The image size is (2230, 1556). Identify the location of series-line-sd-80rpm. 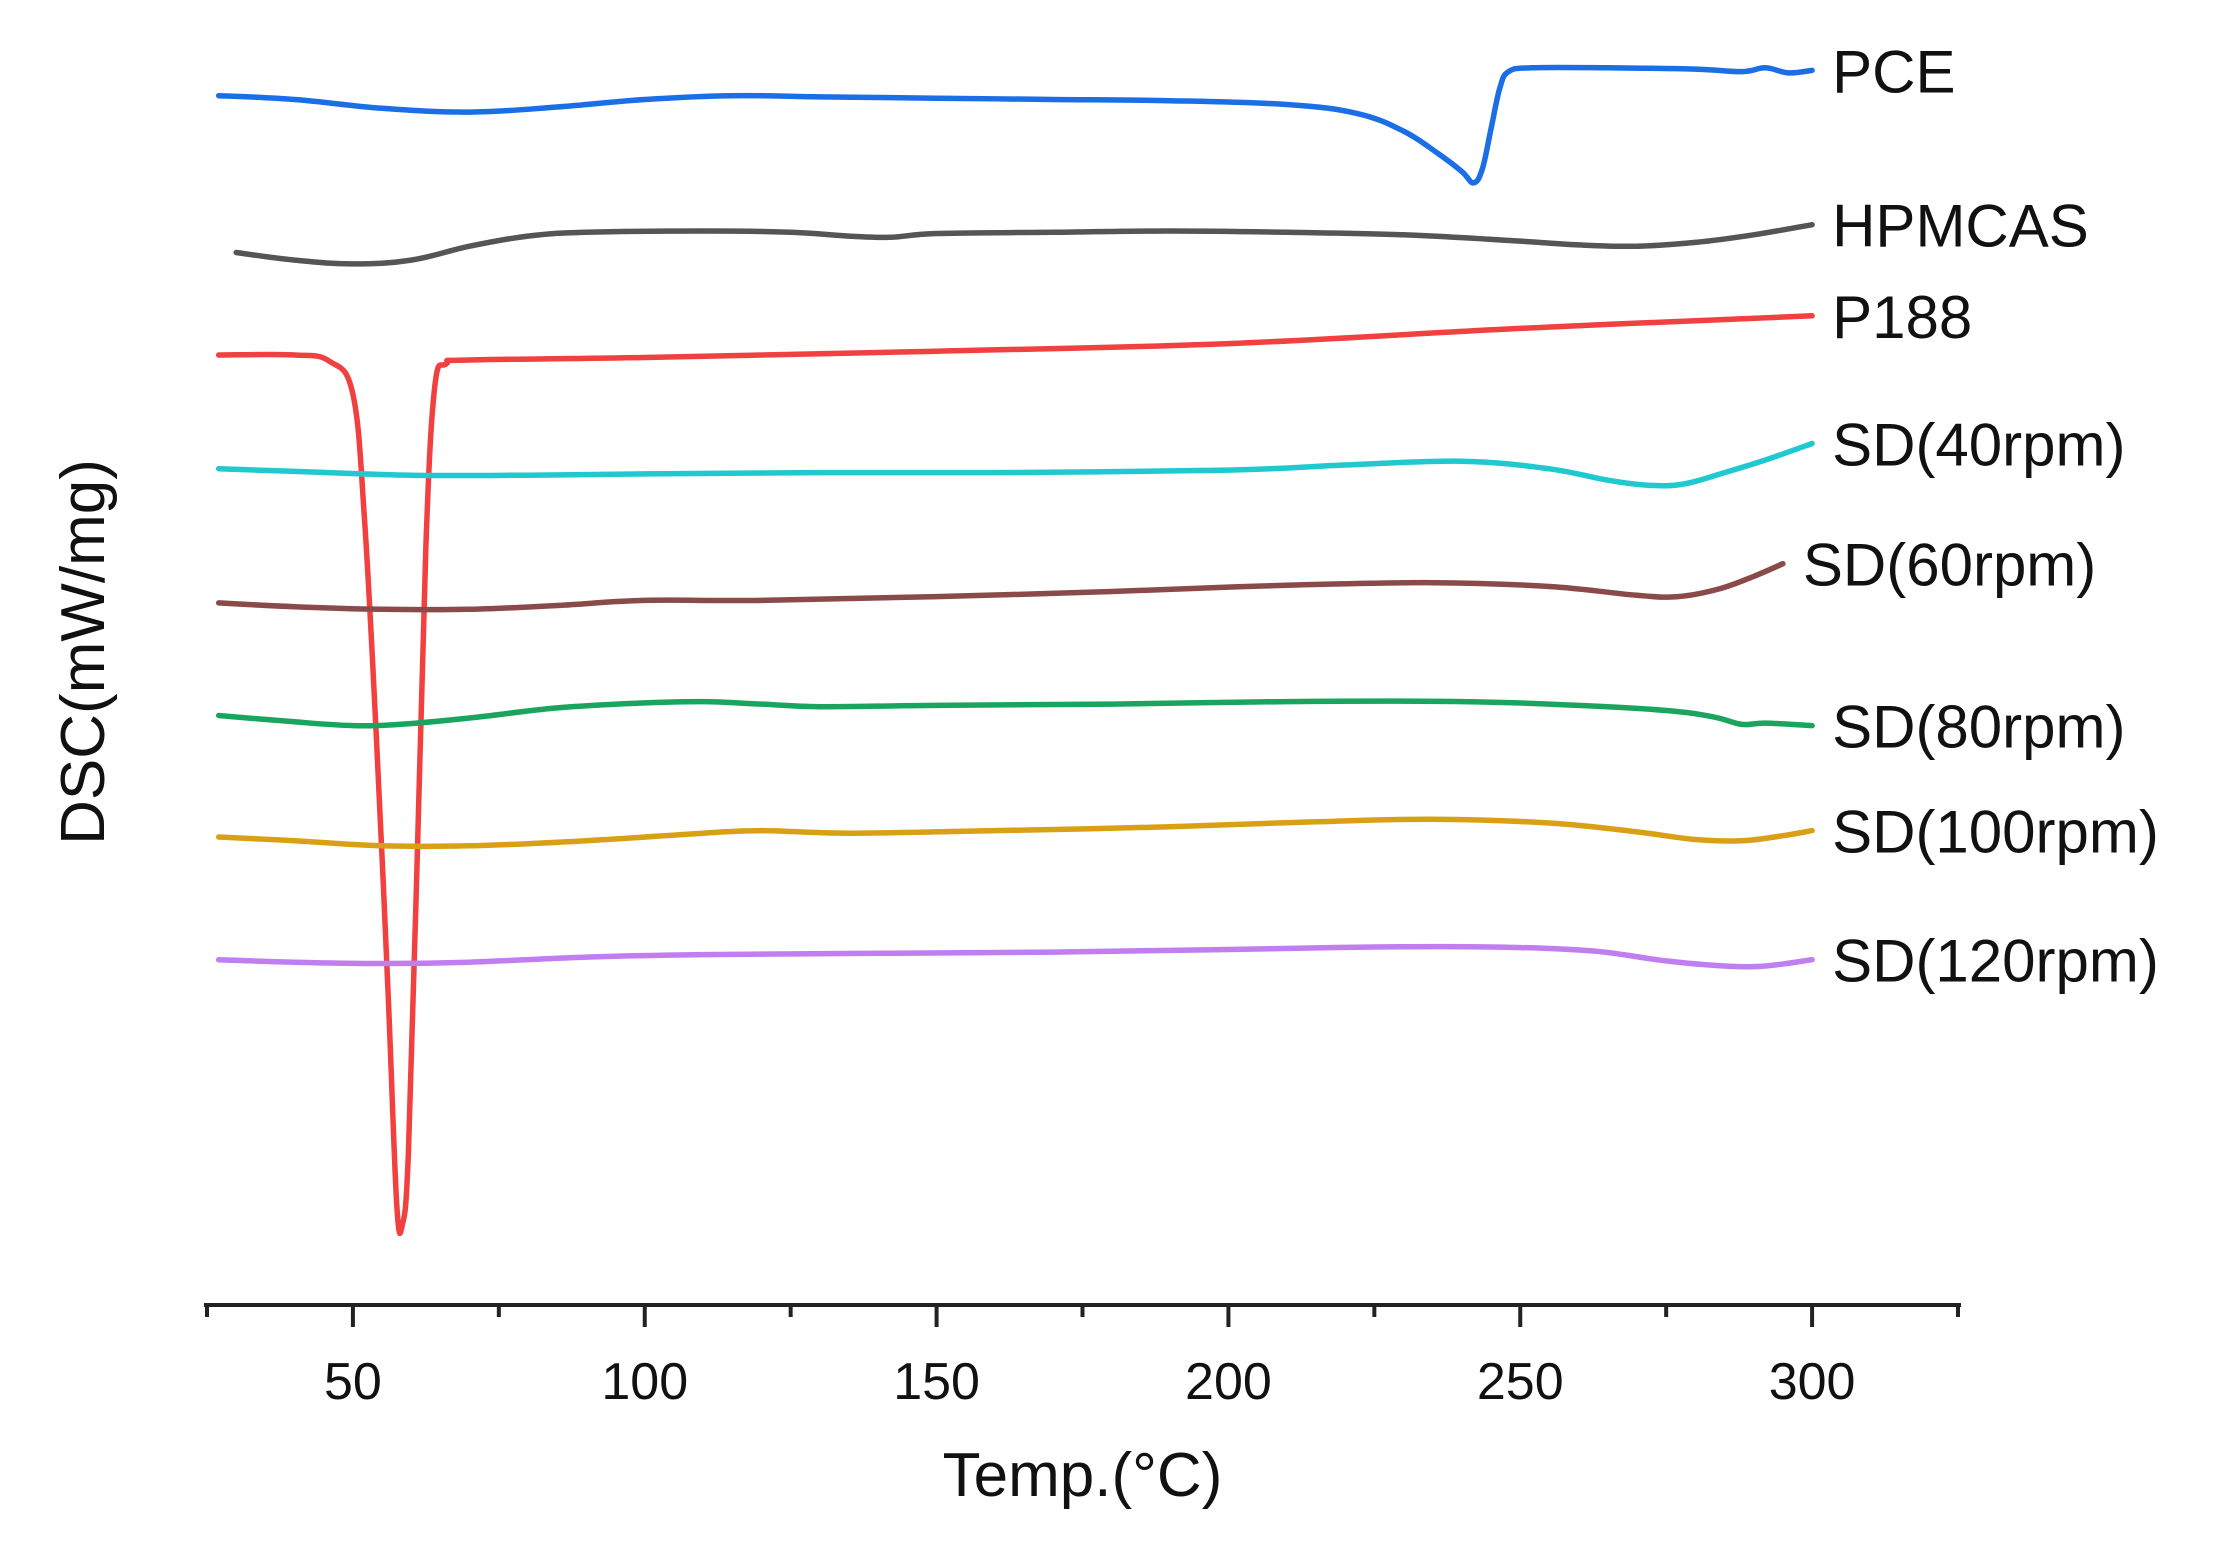
(1015, 713).